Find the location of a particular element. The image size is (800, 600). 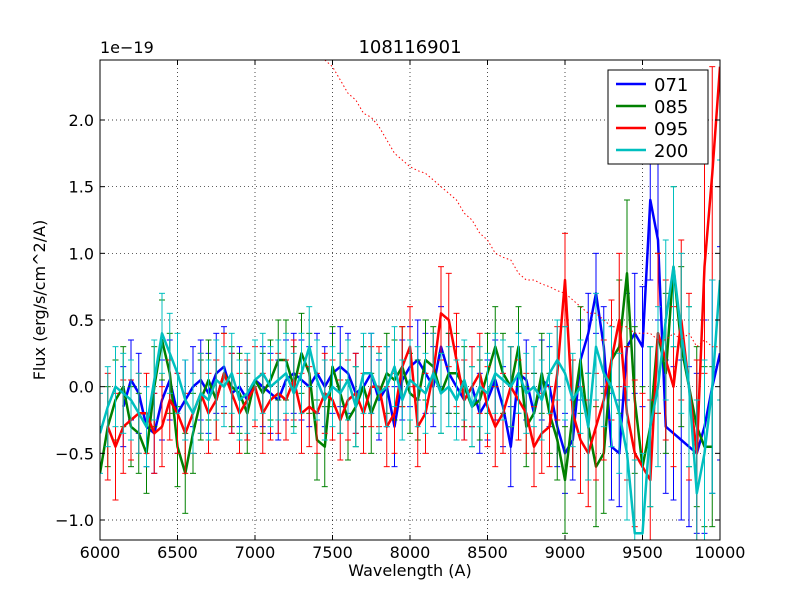

x-tick-label: 7500 is located at coordinates (332, 552).